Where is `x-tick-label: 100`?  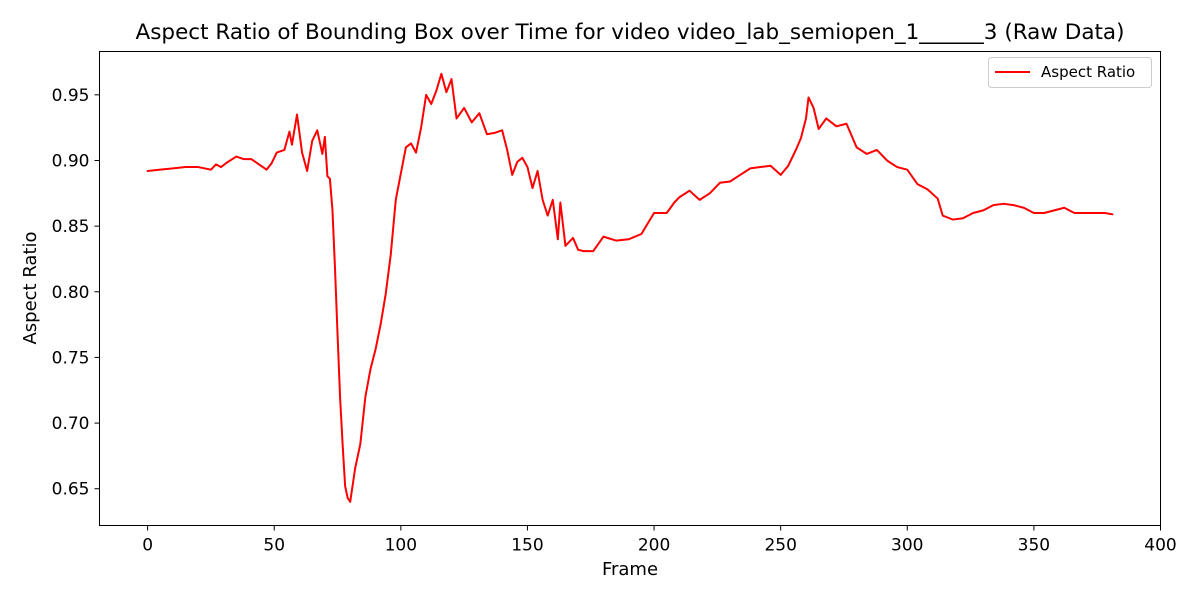 x-tick-label: 100 is located at coordinates (401, 546).